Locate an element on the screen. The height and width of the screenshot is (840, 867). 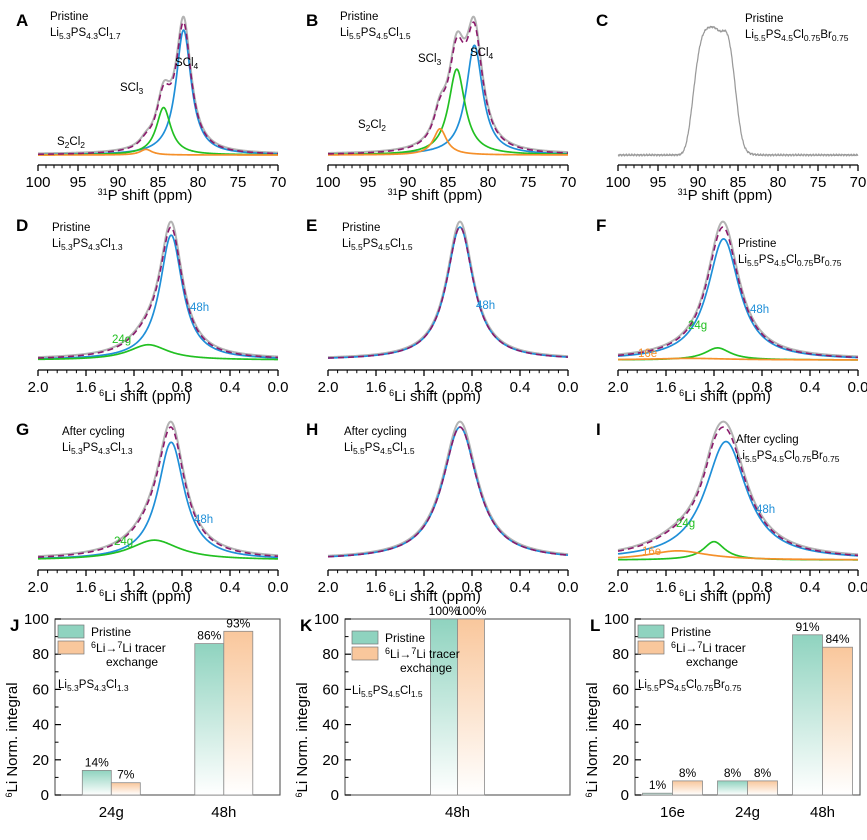
y-tick-label: 20 is located at coordinates (330, 760).